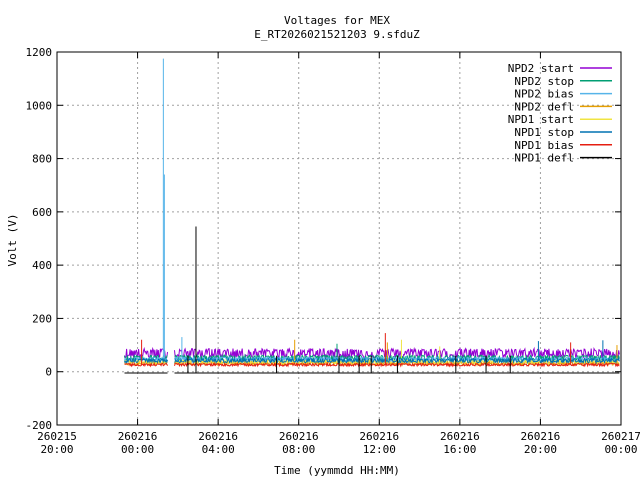 This screenshot has height=480, width=640. Describe the element at coordinates (544, 81) in the screenshot. I see `legend-label: NPD2 stop` at that location.